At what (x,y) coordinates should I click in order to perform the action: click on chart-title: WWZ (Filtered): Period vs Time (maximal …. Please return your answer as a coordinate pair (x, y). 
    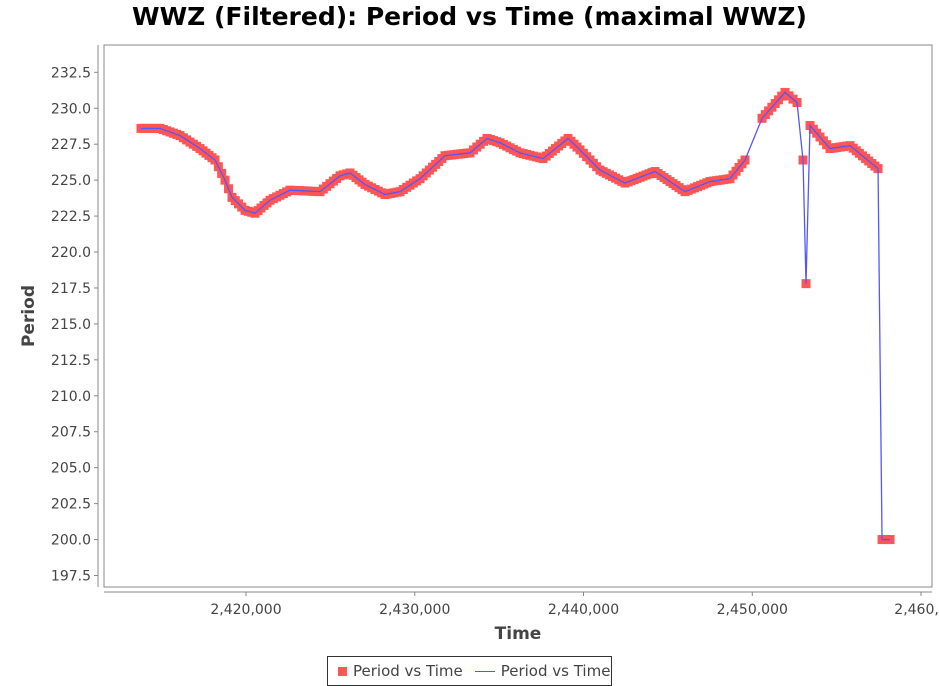
    Looking at the image, I should click on (469, 16).